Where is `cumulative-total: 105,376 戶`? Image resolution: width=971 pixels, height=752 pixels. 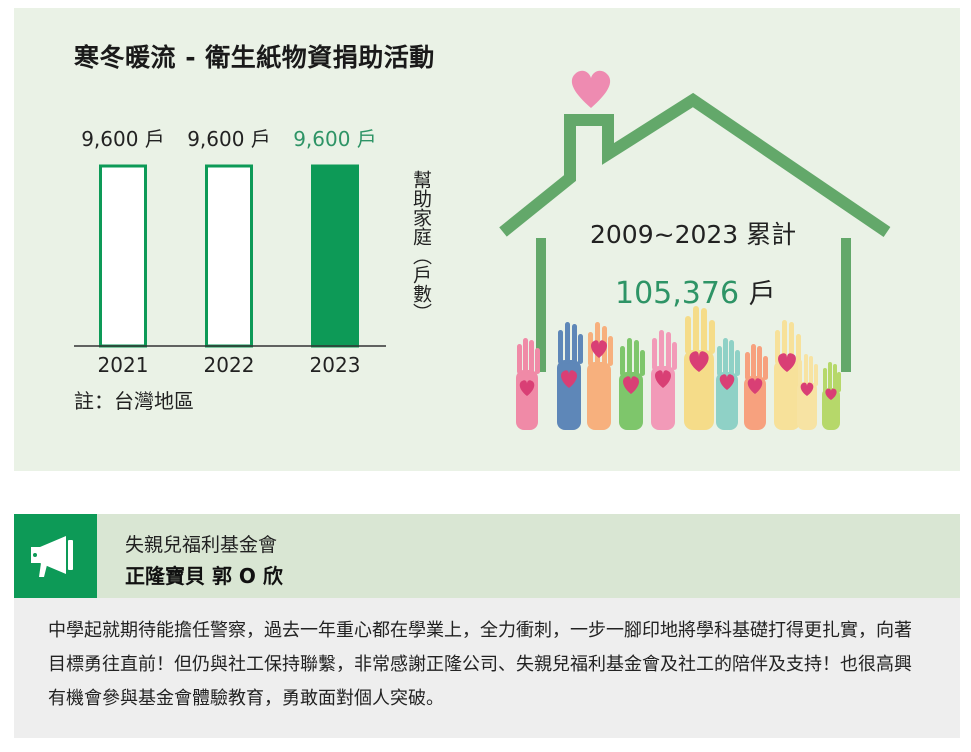 cumulative-total: 105,376 戶 is located at coordinates (695, 291).